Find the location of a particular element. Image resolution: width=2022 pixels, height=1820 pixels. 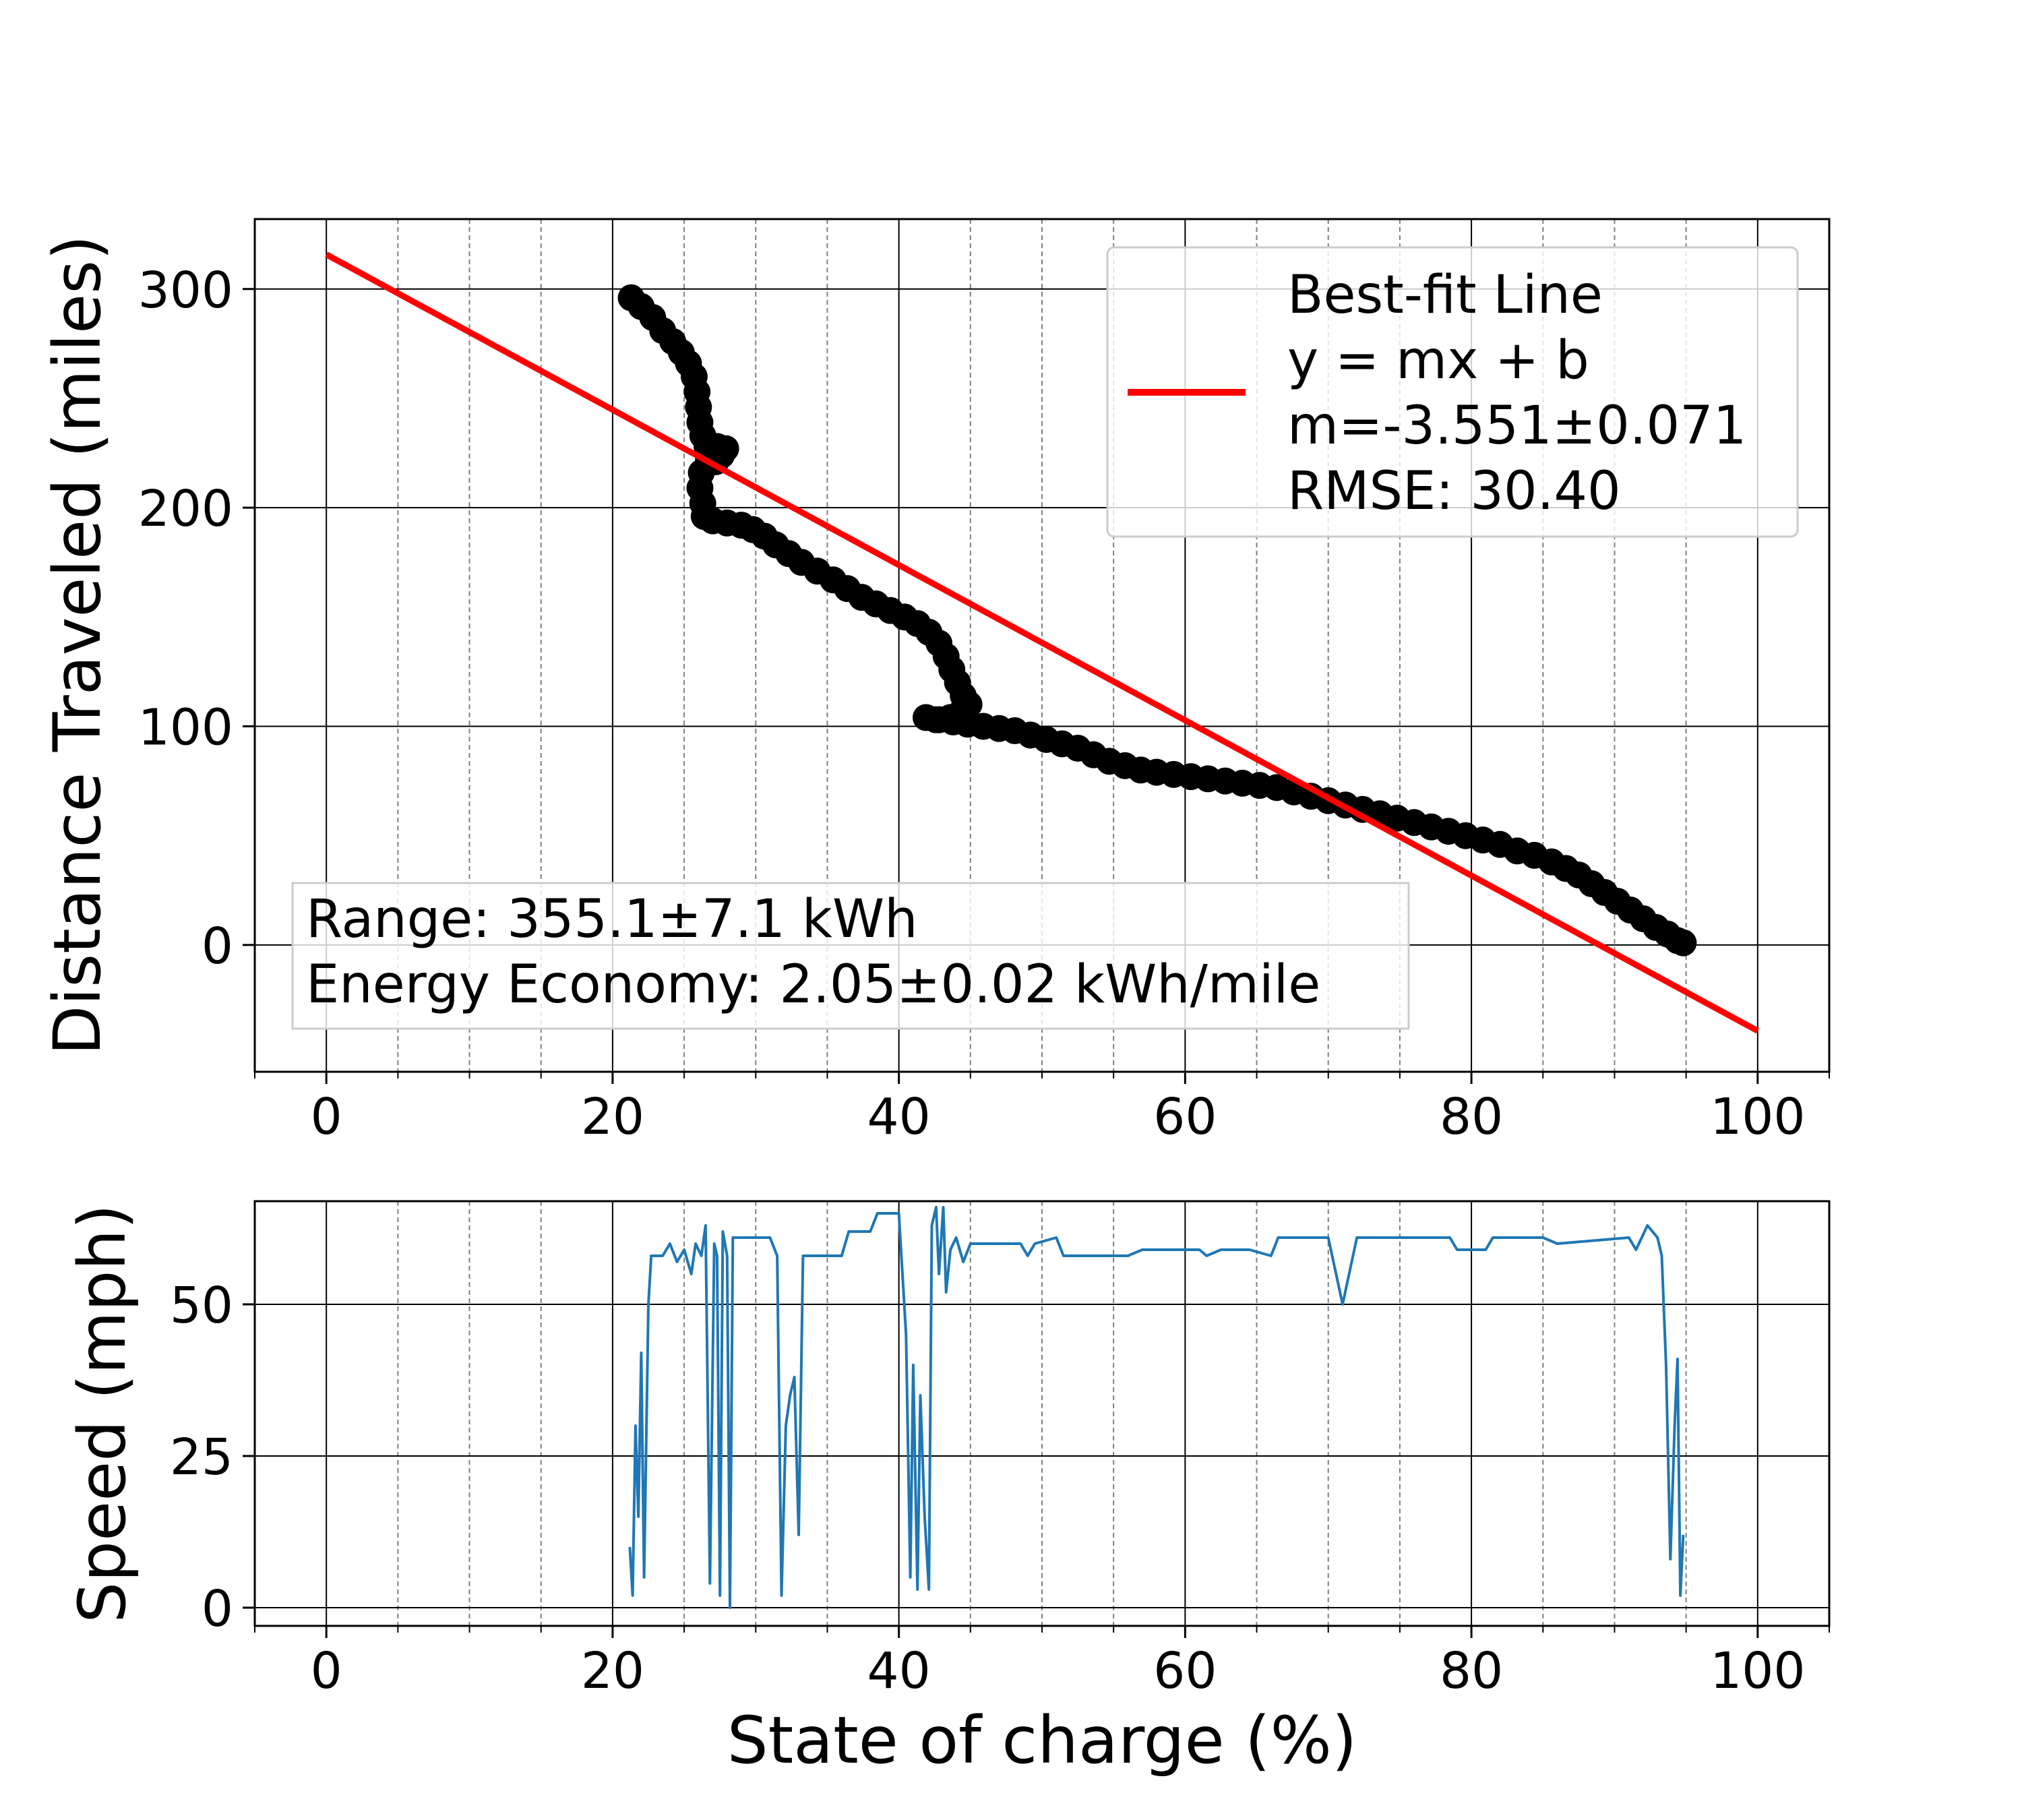

speed-y-tick-label: 50 is located at coordinates (202, 1306).